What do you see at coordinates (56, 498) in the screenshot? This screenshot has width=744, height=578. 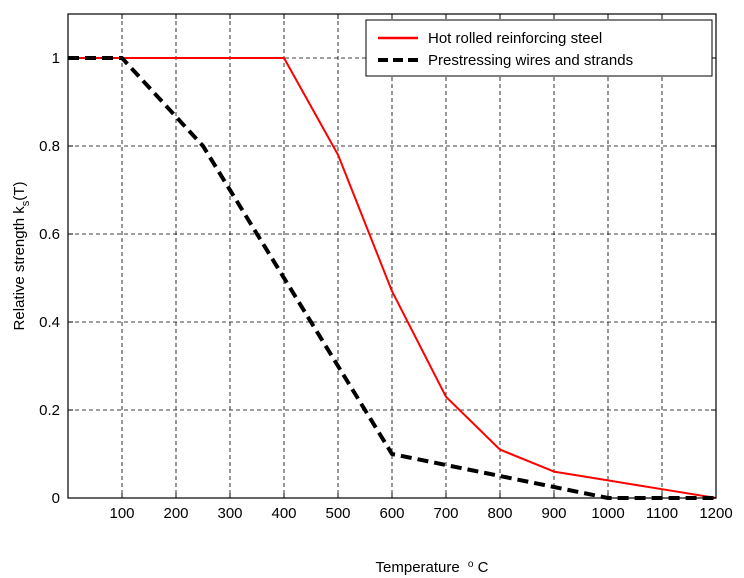 I see `y-tick-label-0: 0` at bounding box center [56, 498].